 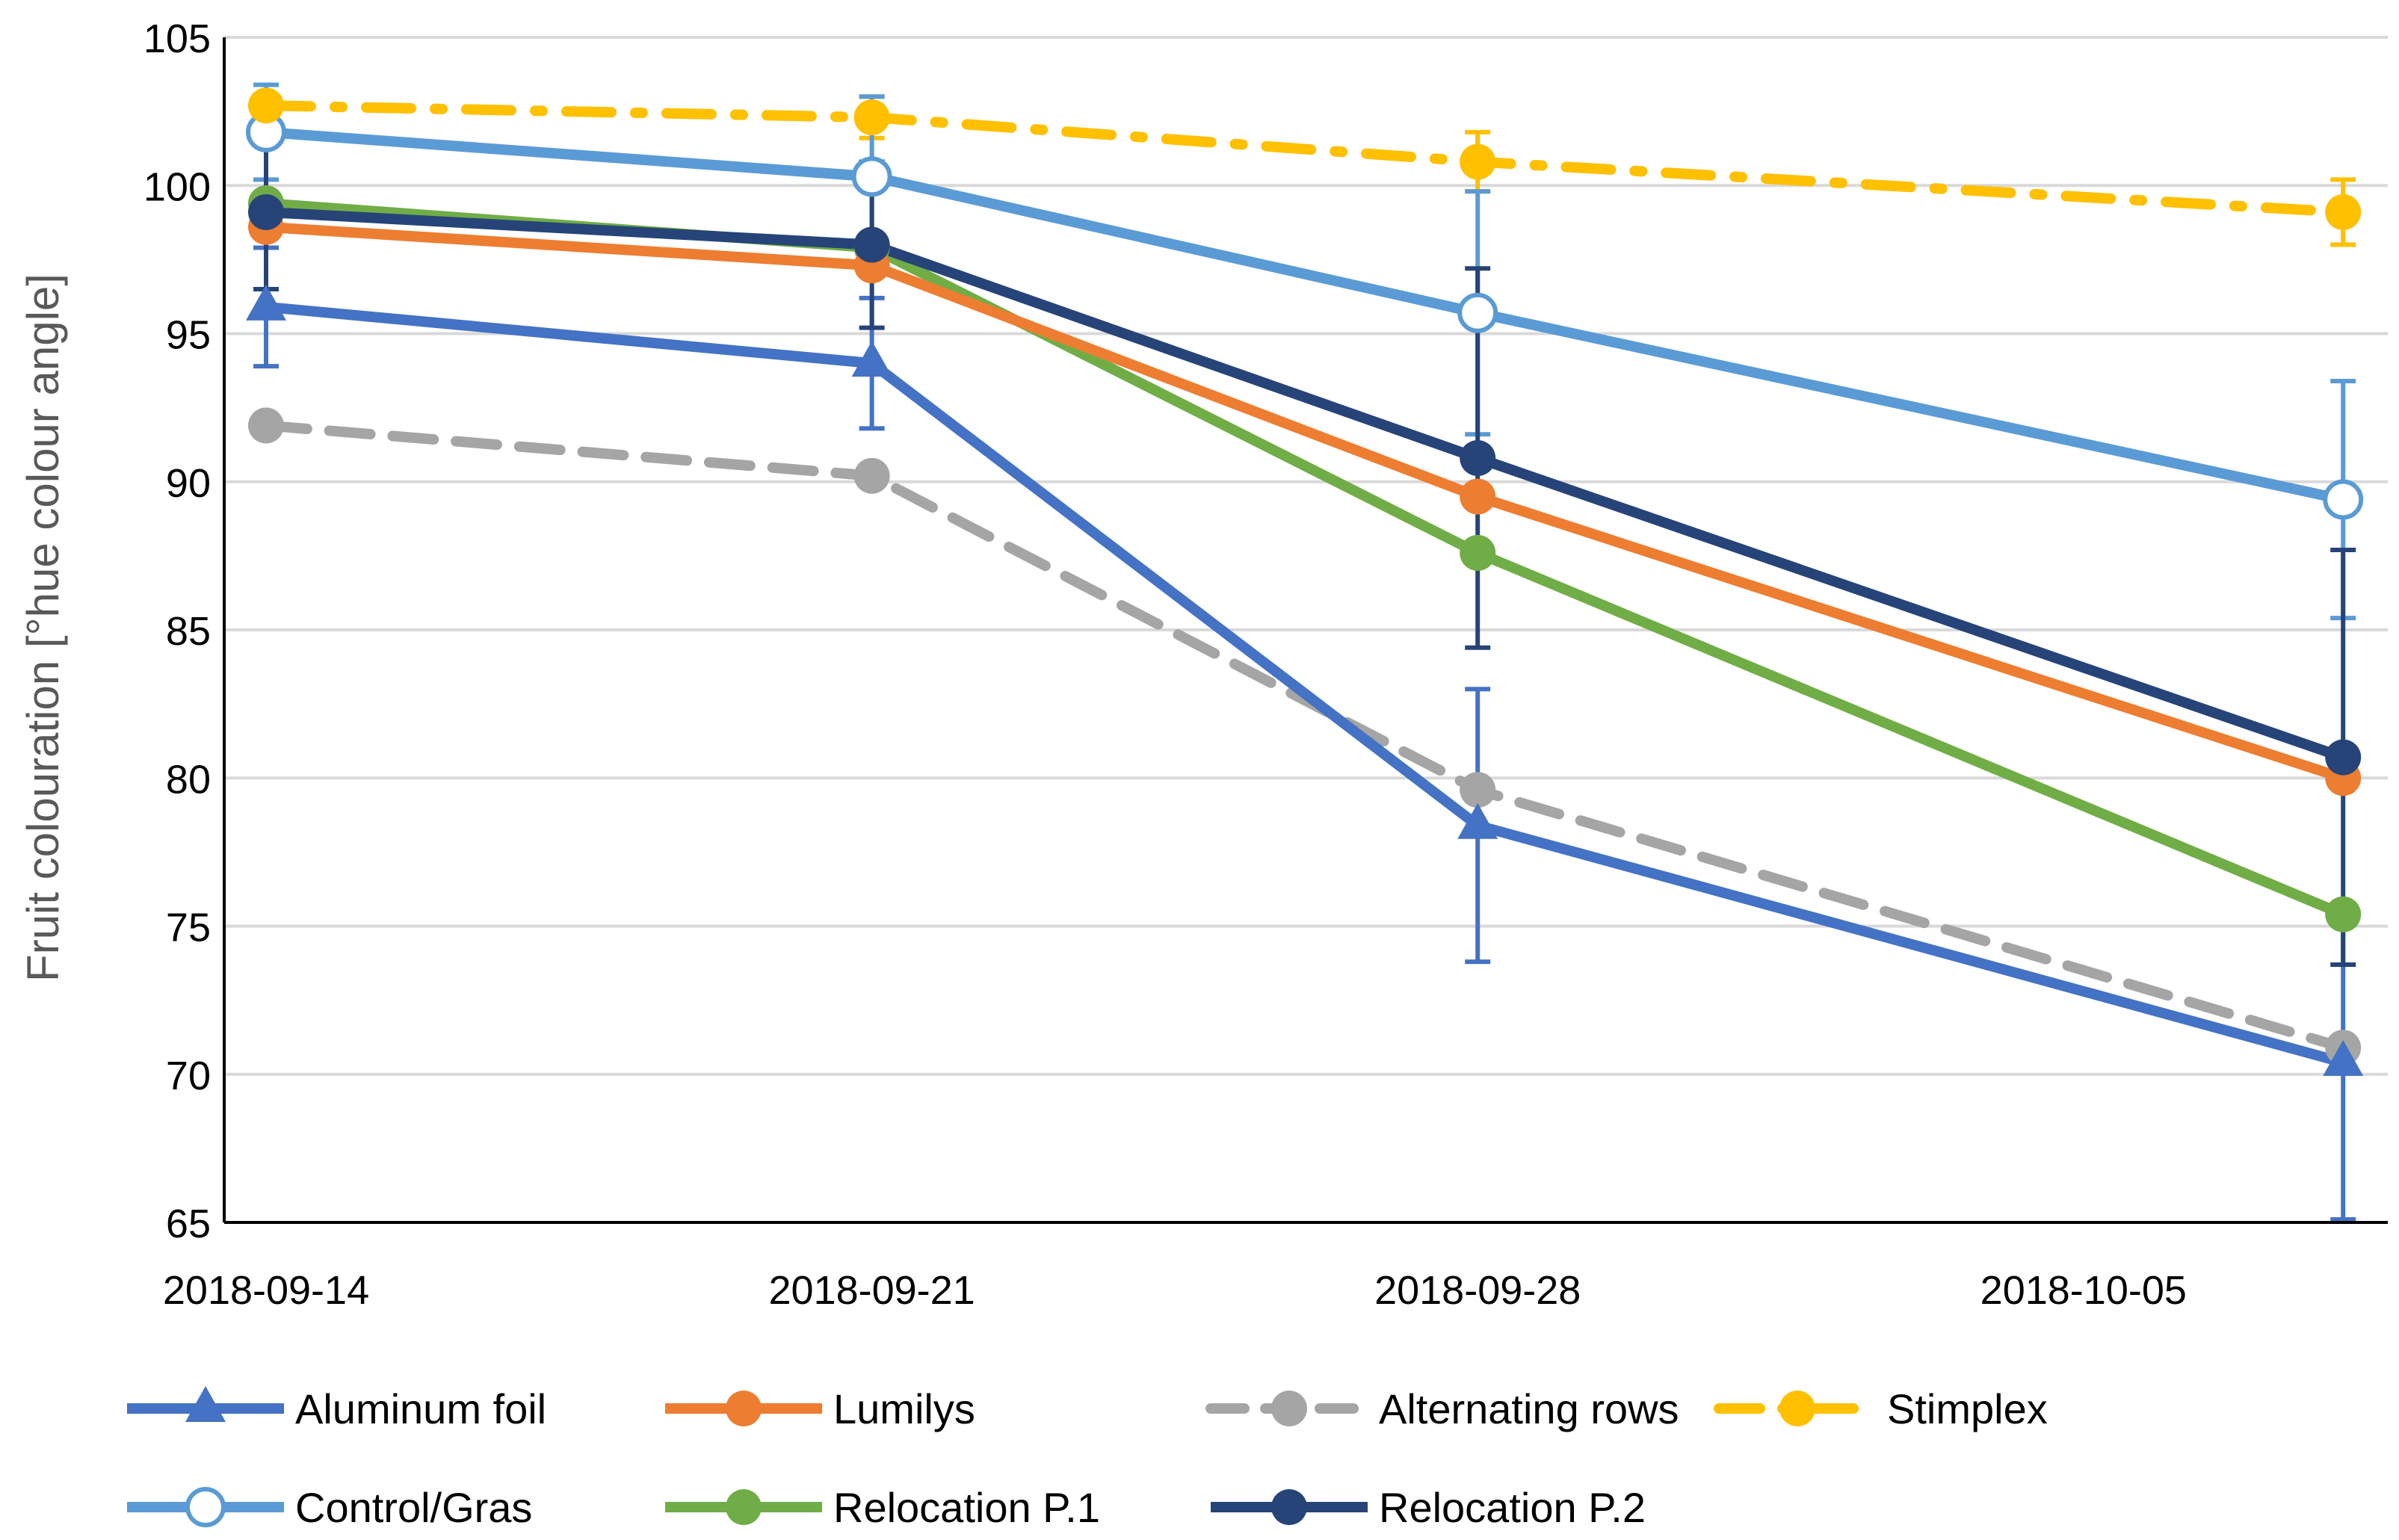 What do you see at coordinates (188, 928) in the screenshot?
I see `y-tick-label: 75` at bounding box center [188, 928].